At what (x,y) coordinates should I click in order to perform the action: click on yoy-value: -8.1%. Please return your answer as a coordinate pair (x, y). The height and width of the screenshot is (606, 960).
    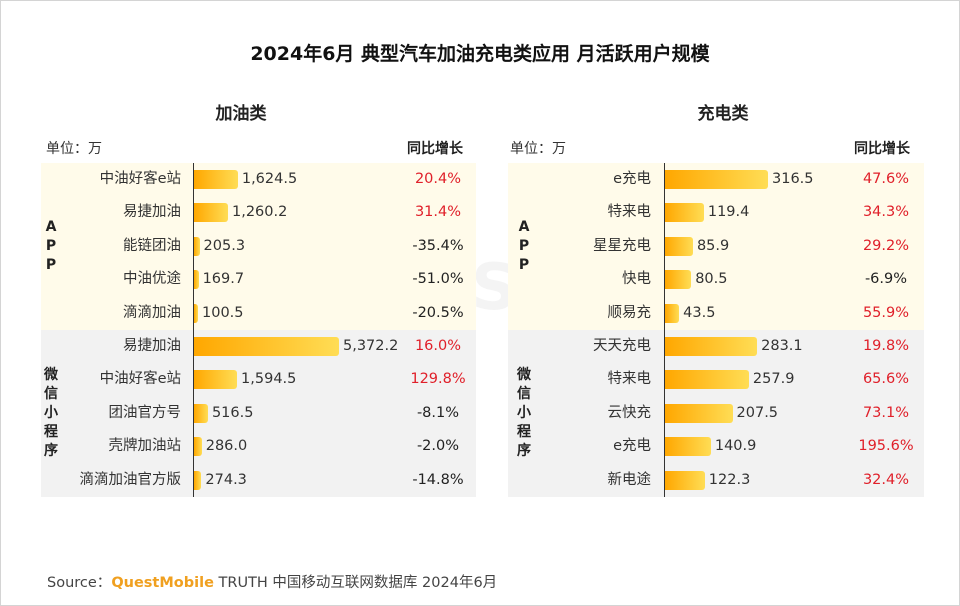
    Looking at the image, I should click on (438, 412).